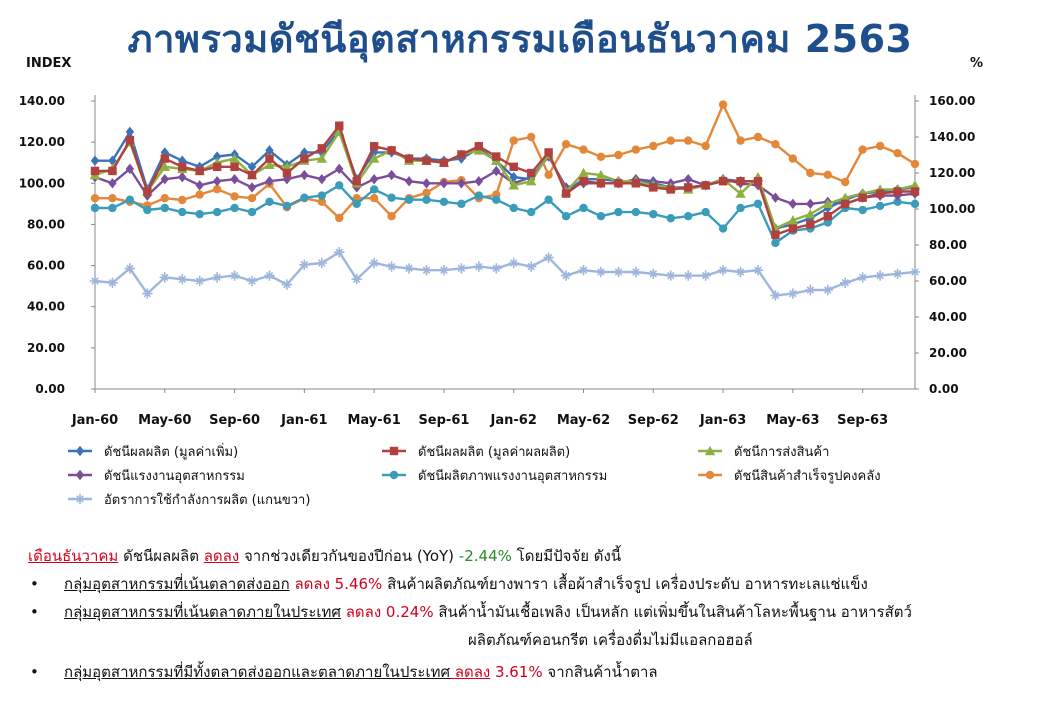 This screenshot has width=1040, height=720. I want to click on right-tick-label: 120.00, so click(952, 173).